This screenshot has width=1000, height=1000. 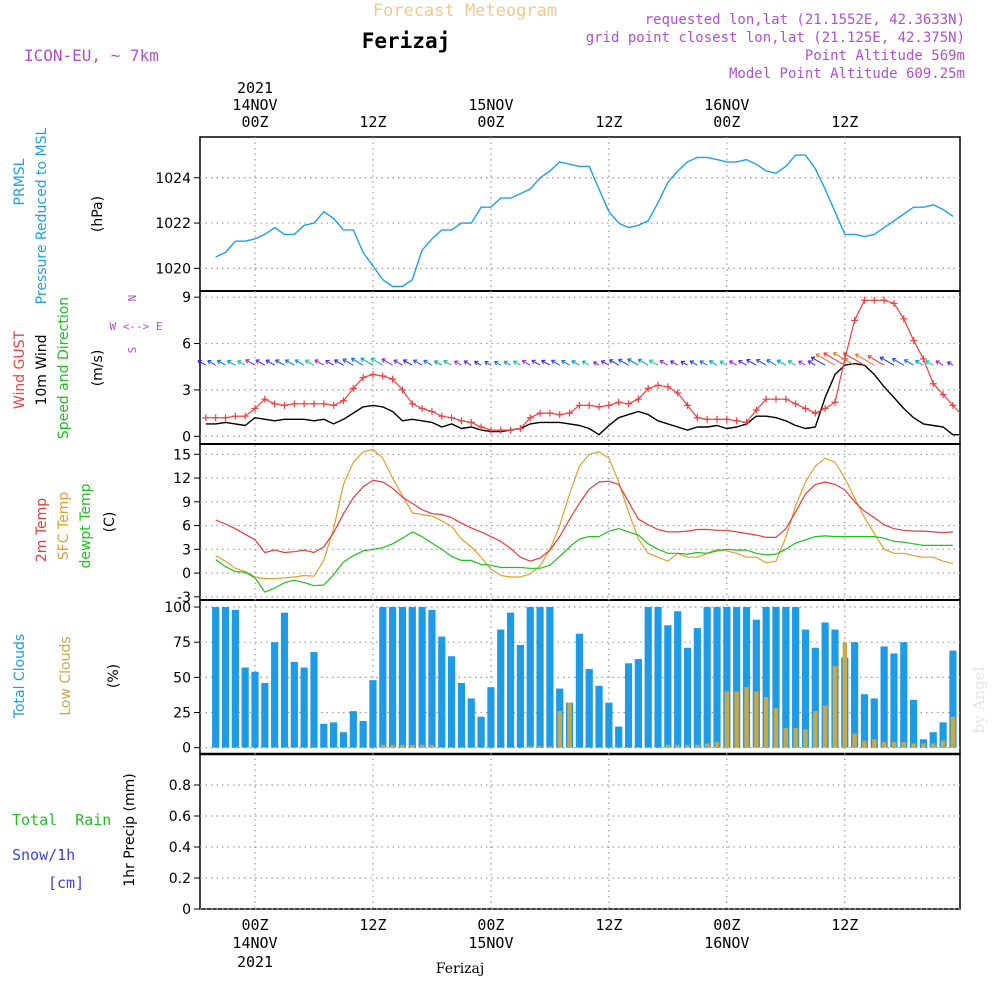 I want to click on y-tick-label: 100, so click(x=177, y=608).